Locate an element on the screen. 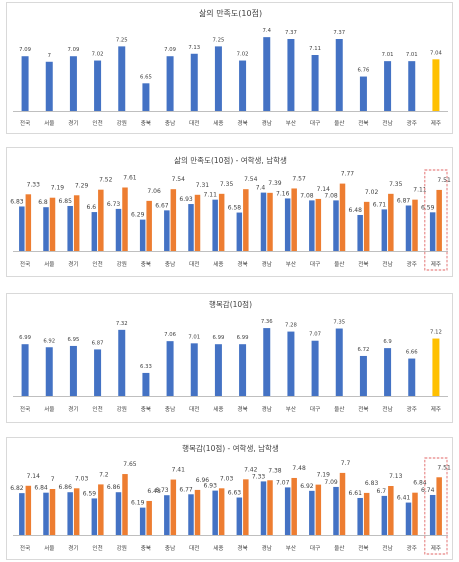 The height and width of the screenshot is (562, 459). category-label: 충북 is located at coordinates (146, 409).